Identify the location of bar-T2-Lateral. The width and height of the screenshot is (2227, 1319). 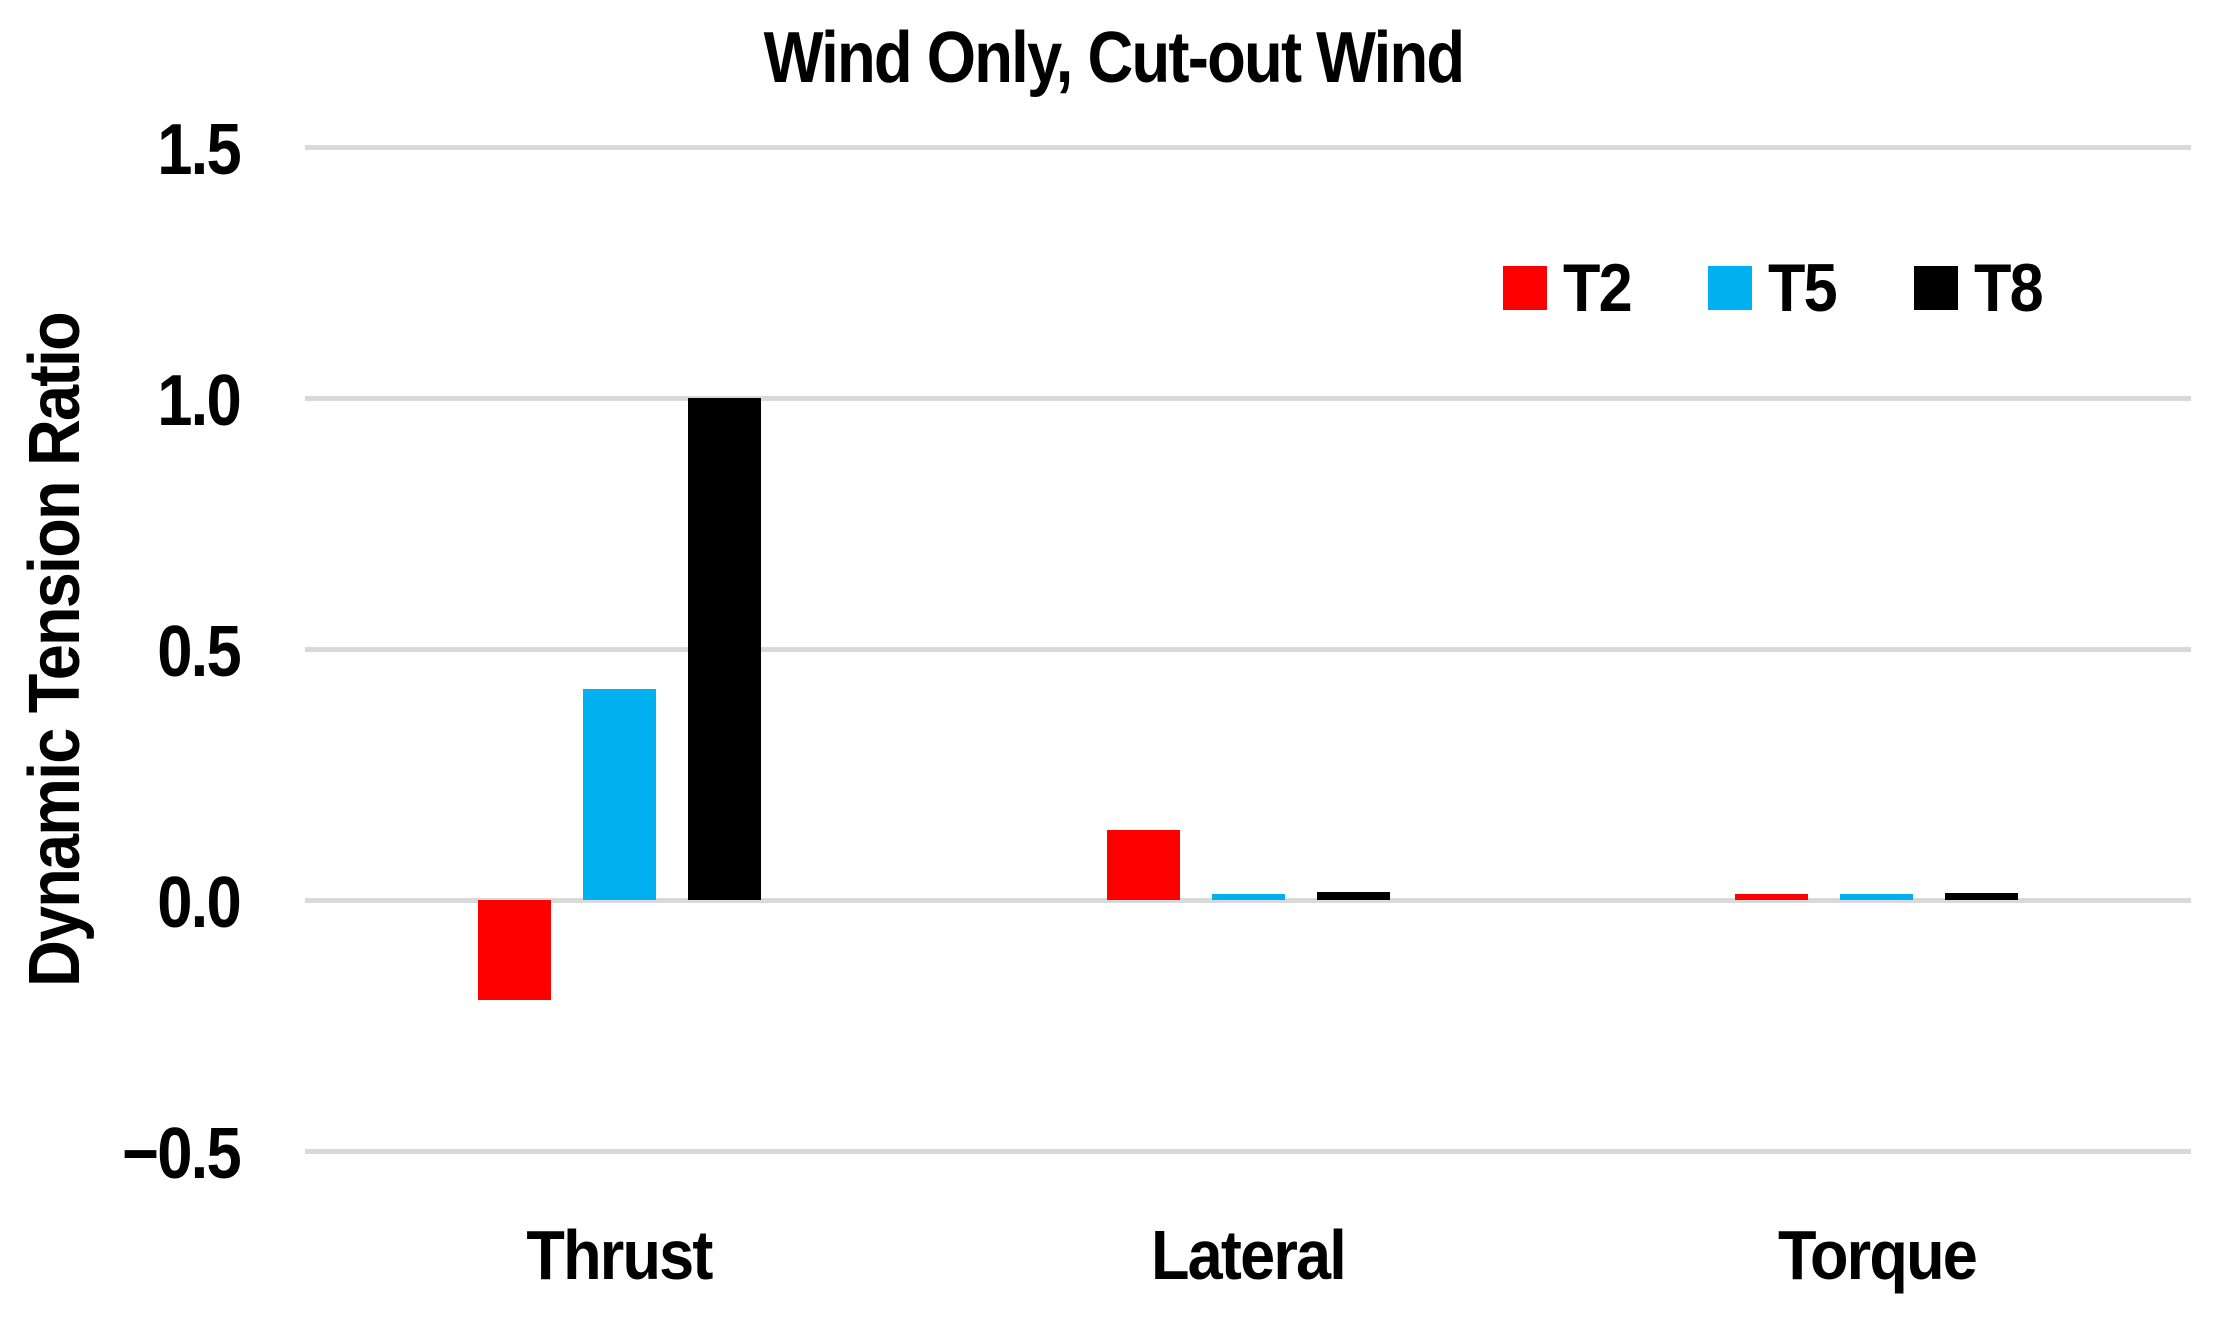
(1143, 865).